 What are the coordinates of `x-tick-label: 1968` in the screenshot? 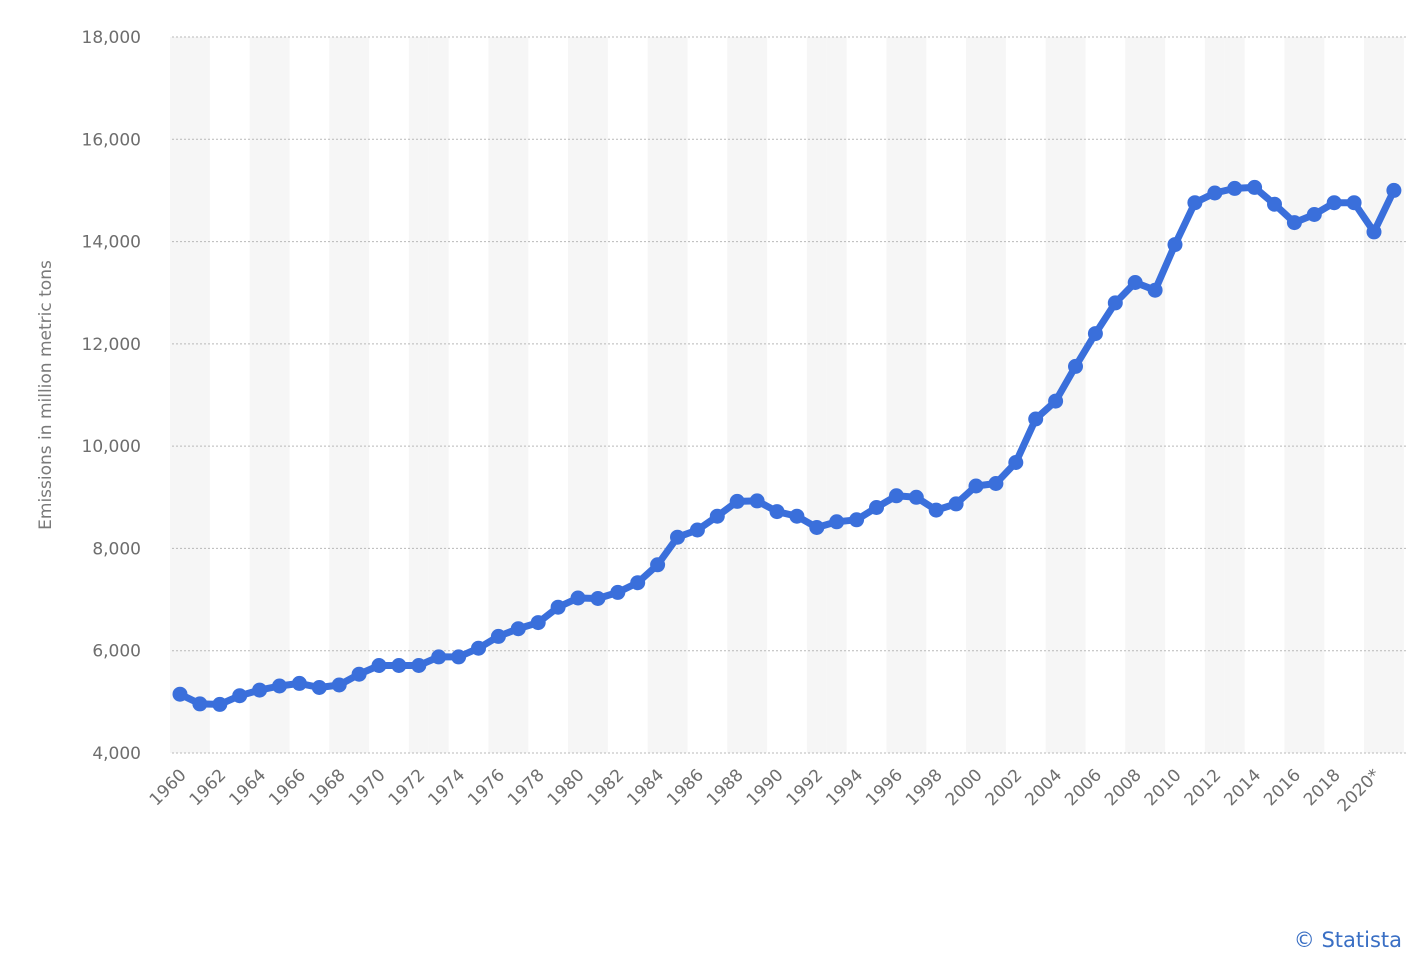 It's located at (327, 787).